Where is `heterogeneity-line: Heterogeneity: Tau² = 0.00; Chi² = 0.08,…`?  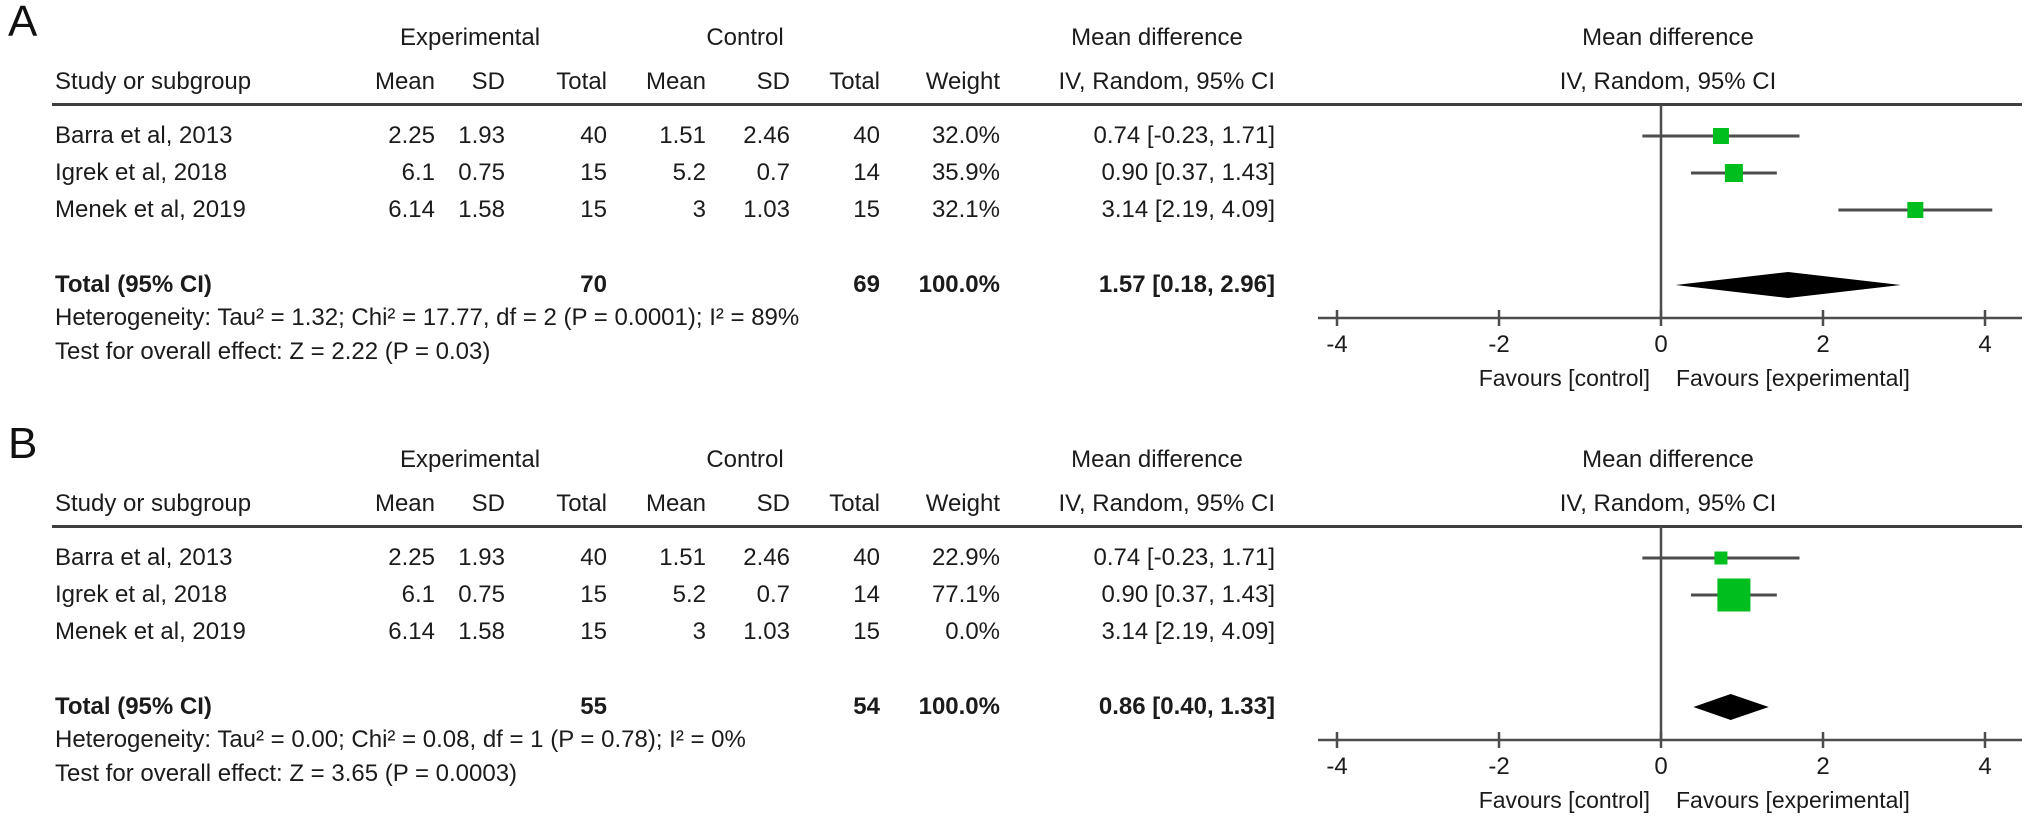 heterogeneity-line: Heterogeneity: Tau² = 0.00; Chi² = 0.08,… is located at coordinates (400, 739).